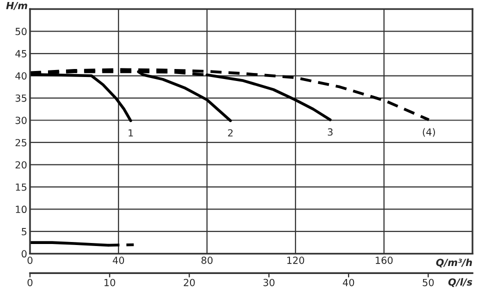 Image resolution: width=500 pixels, height=302 pixels. What do you see at coordinates (20, 54) in the screenshot?
I see `y-tick-label: 45` at bounding box center [20, 54].